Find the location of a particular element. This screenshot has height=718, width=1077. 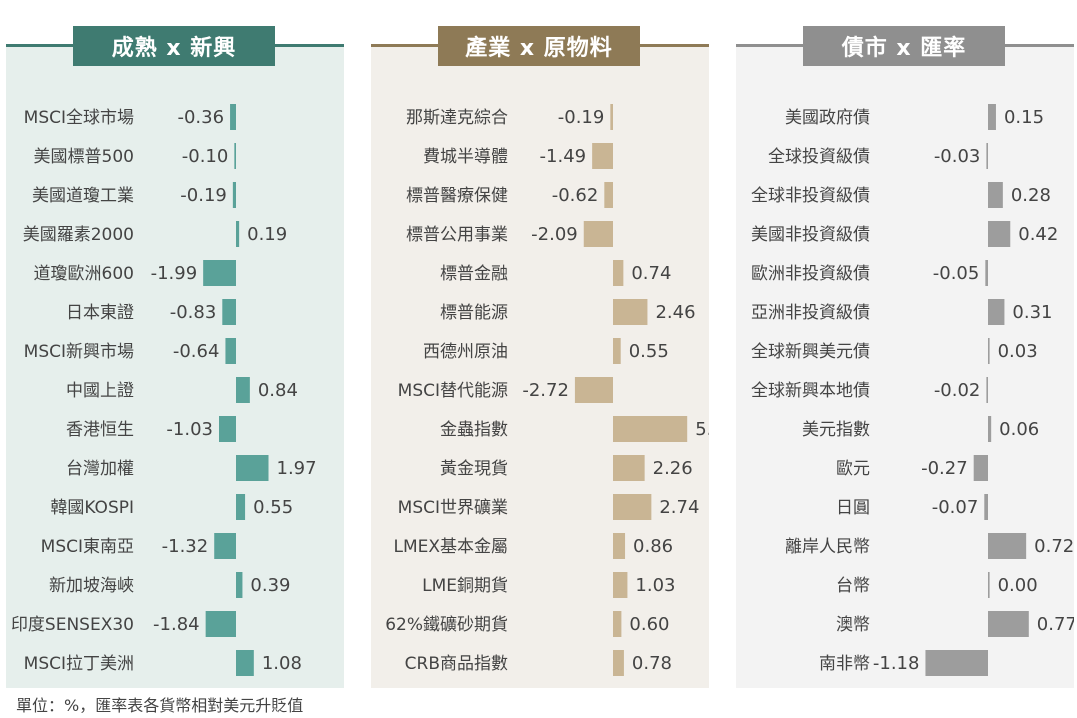

category-label: 美國非投資級債 is located at coordinates (810, 235).